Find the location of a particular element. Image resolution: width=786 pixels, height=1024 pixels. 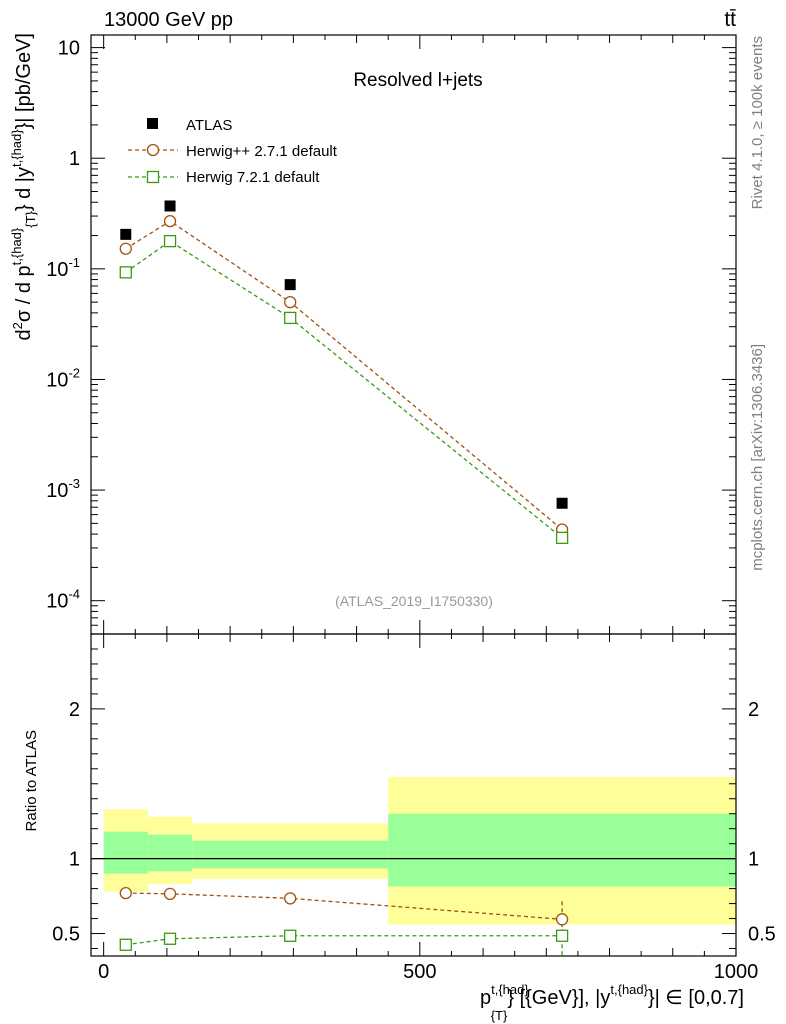

ratio-uncertainty-bands is located at coordinates (413, 851).